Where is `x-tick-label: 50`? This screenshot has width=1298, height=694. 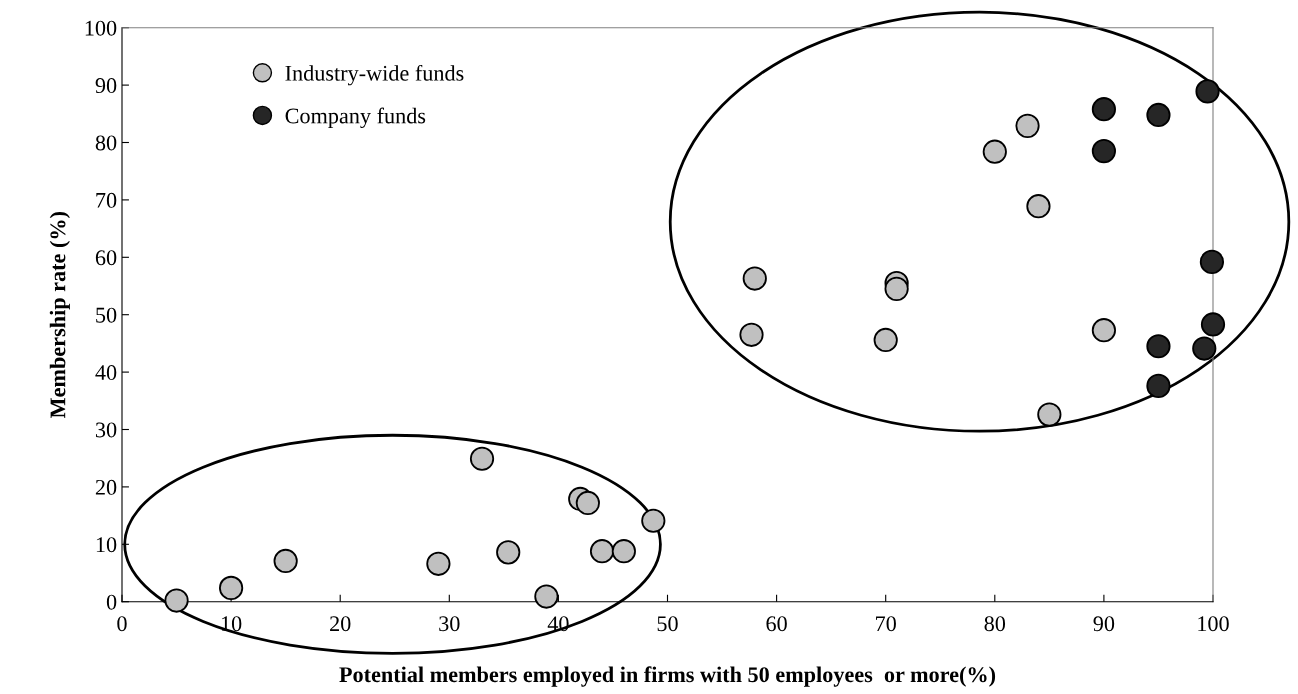 x-tick-label: 50 is located at coordinates (667, 624).